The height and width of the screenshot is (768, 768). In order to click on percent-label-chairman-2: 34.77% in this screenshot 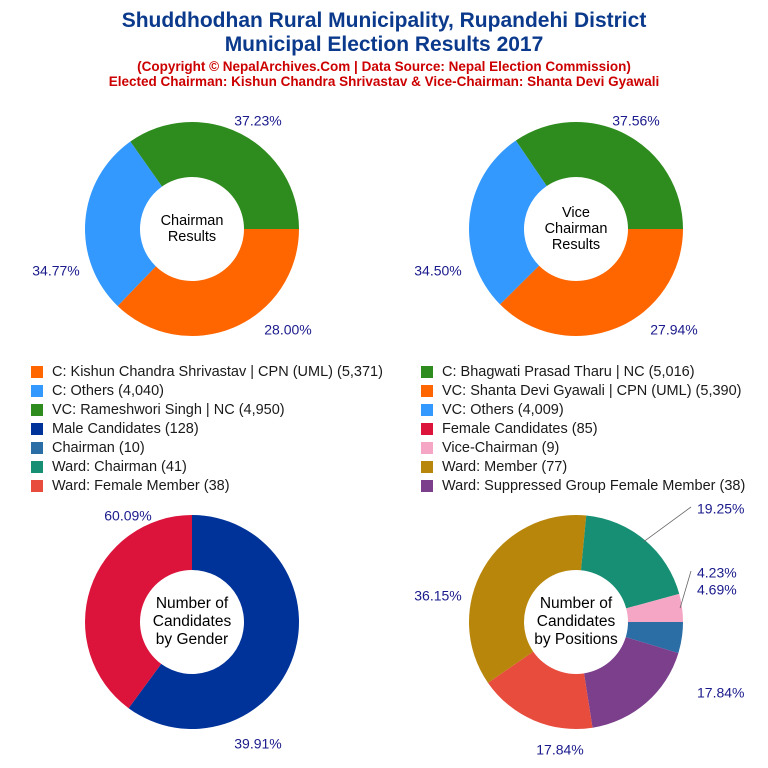, I will do `click(55, 271)`.